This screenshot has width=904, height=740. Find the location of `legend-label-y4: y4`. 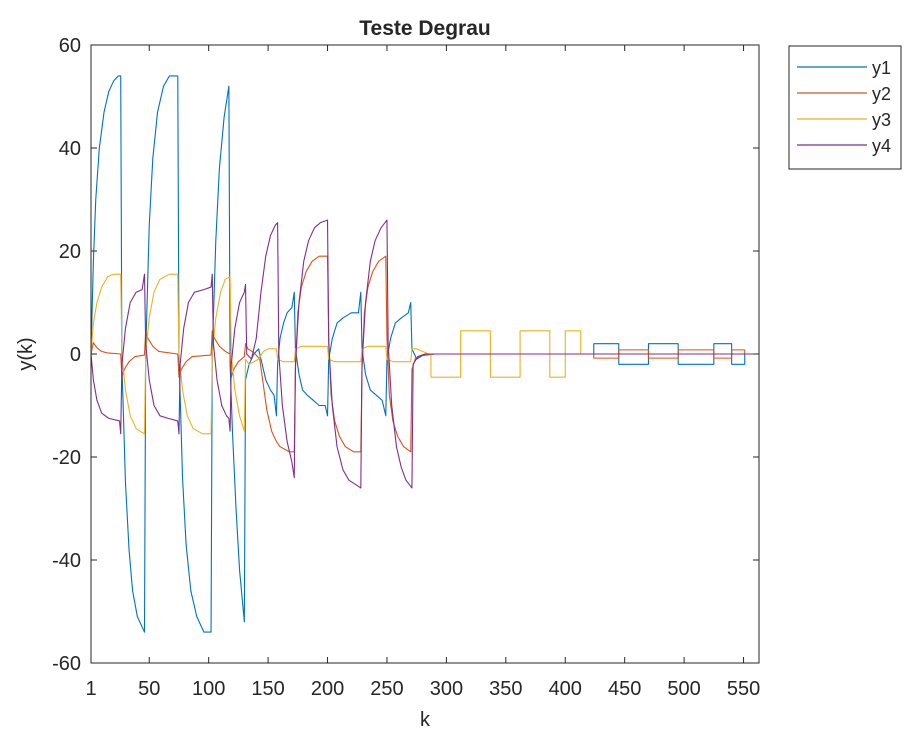

legend-label-y4: y4 is located at coordinates (881, 146).